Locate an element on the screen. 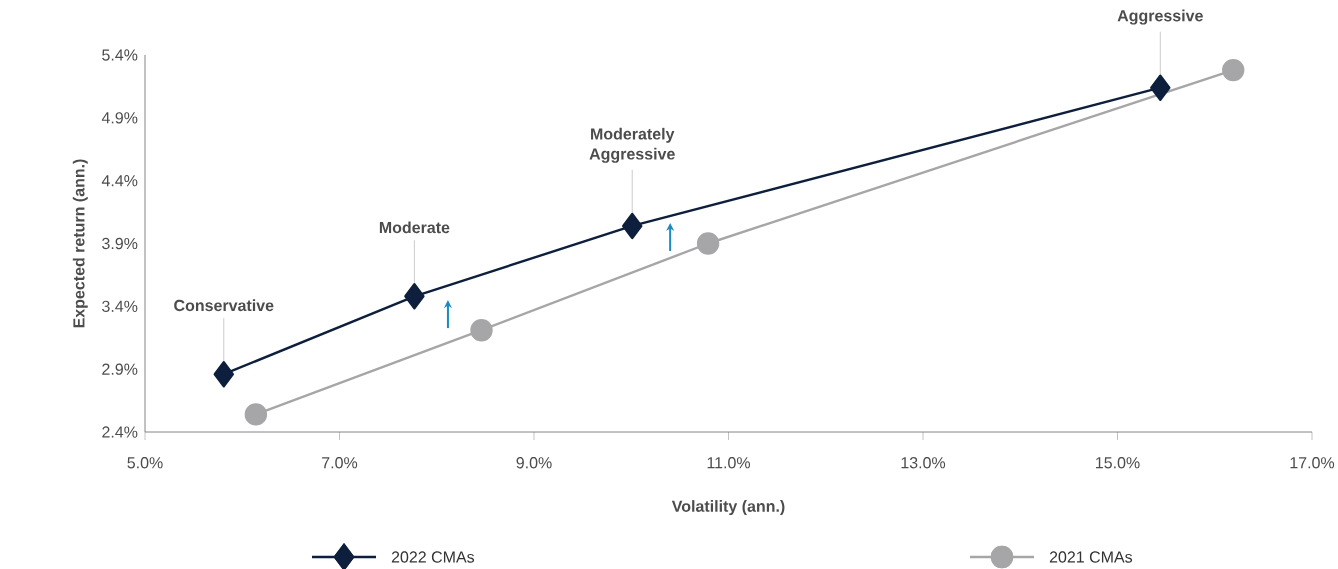 The image size is (1338, 569). y-tick-label: 4.9% is located at coordinates (119, 118).